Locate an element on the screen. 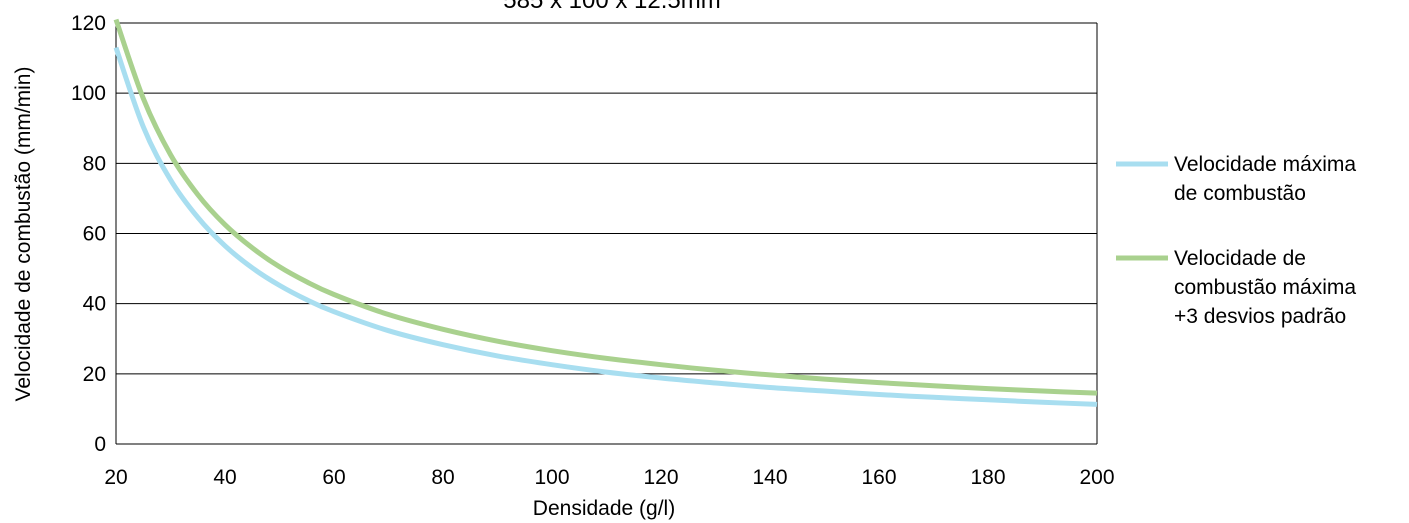 The height and width of the screenshot is (523, 1409). y-tick-label: 100 is located at coordinates (88, 93).